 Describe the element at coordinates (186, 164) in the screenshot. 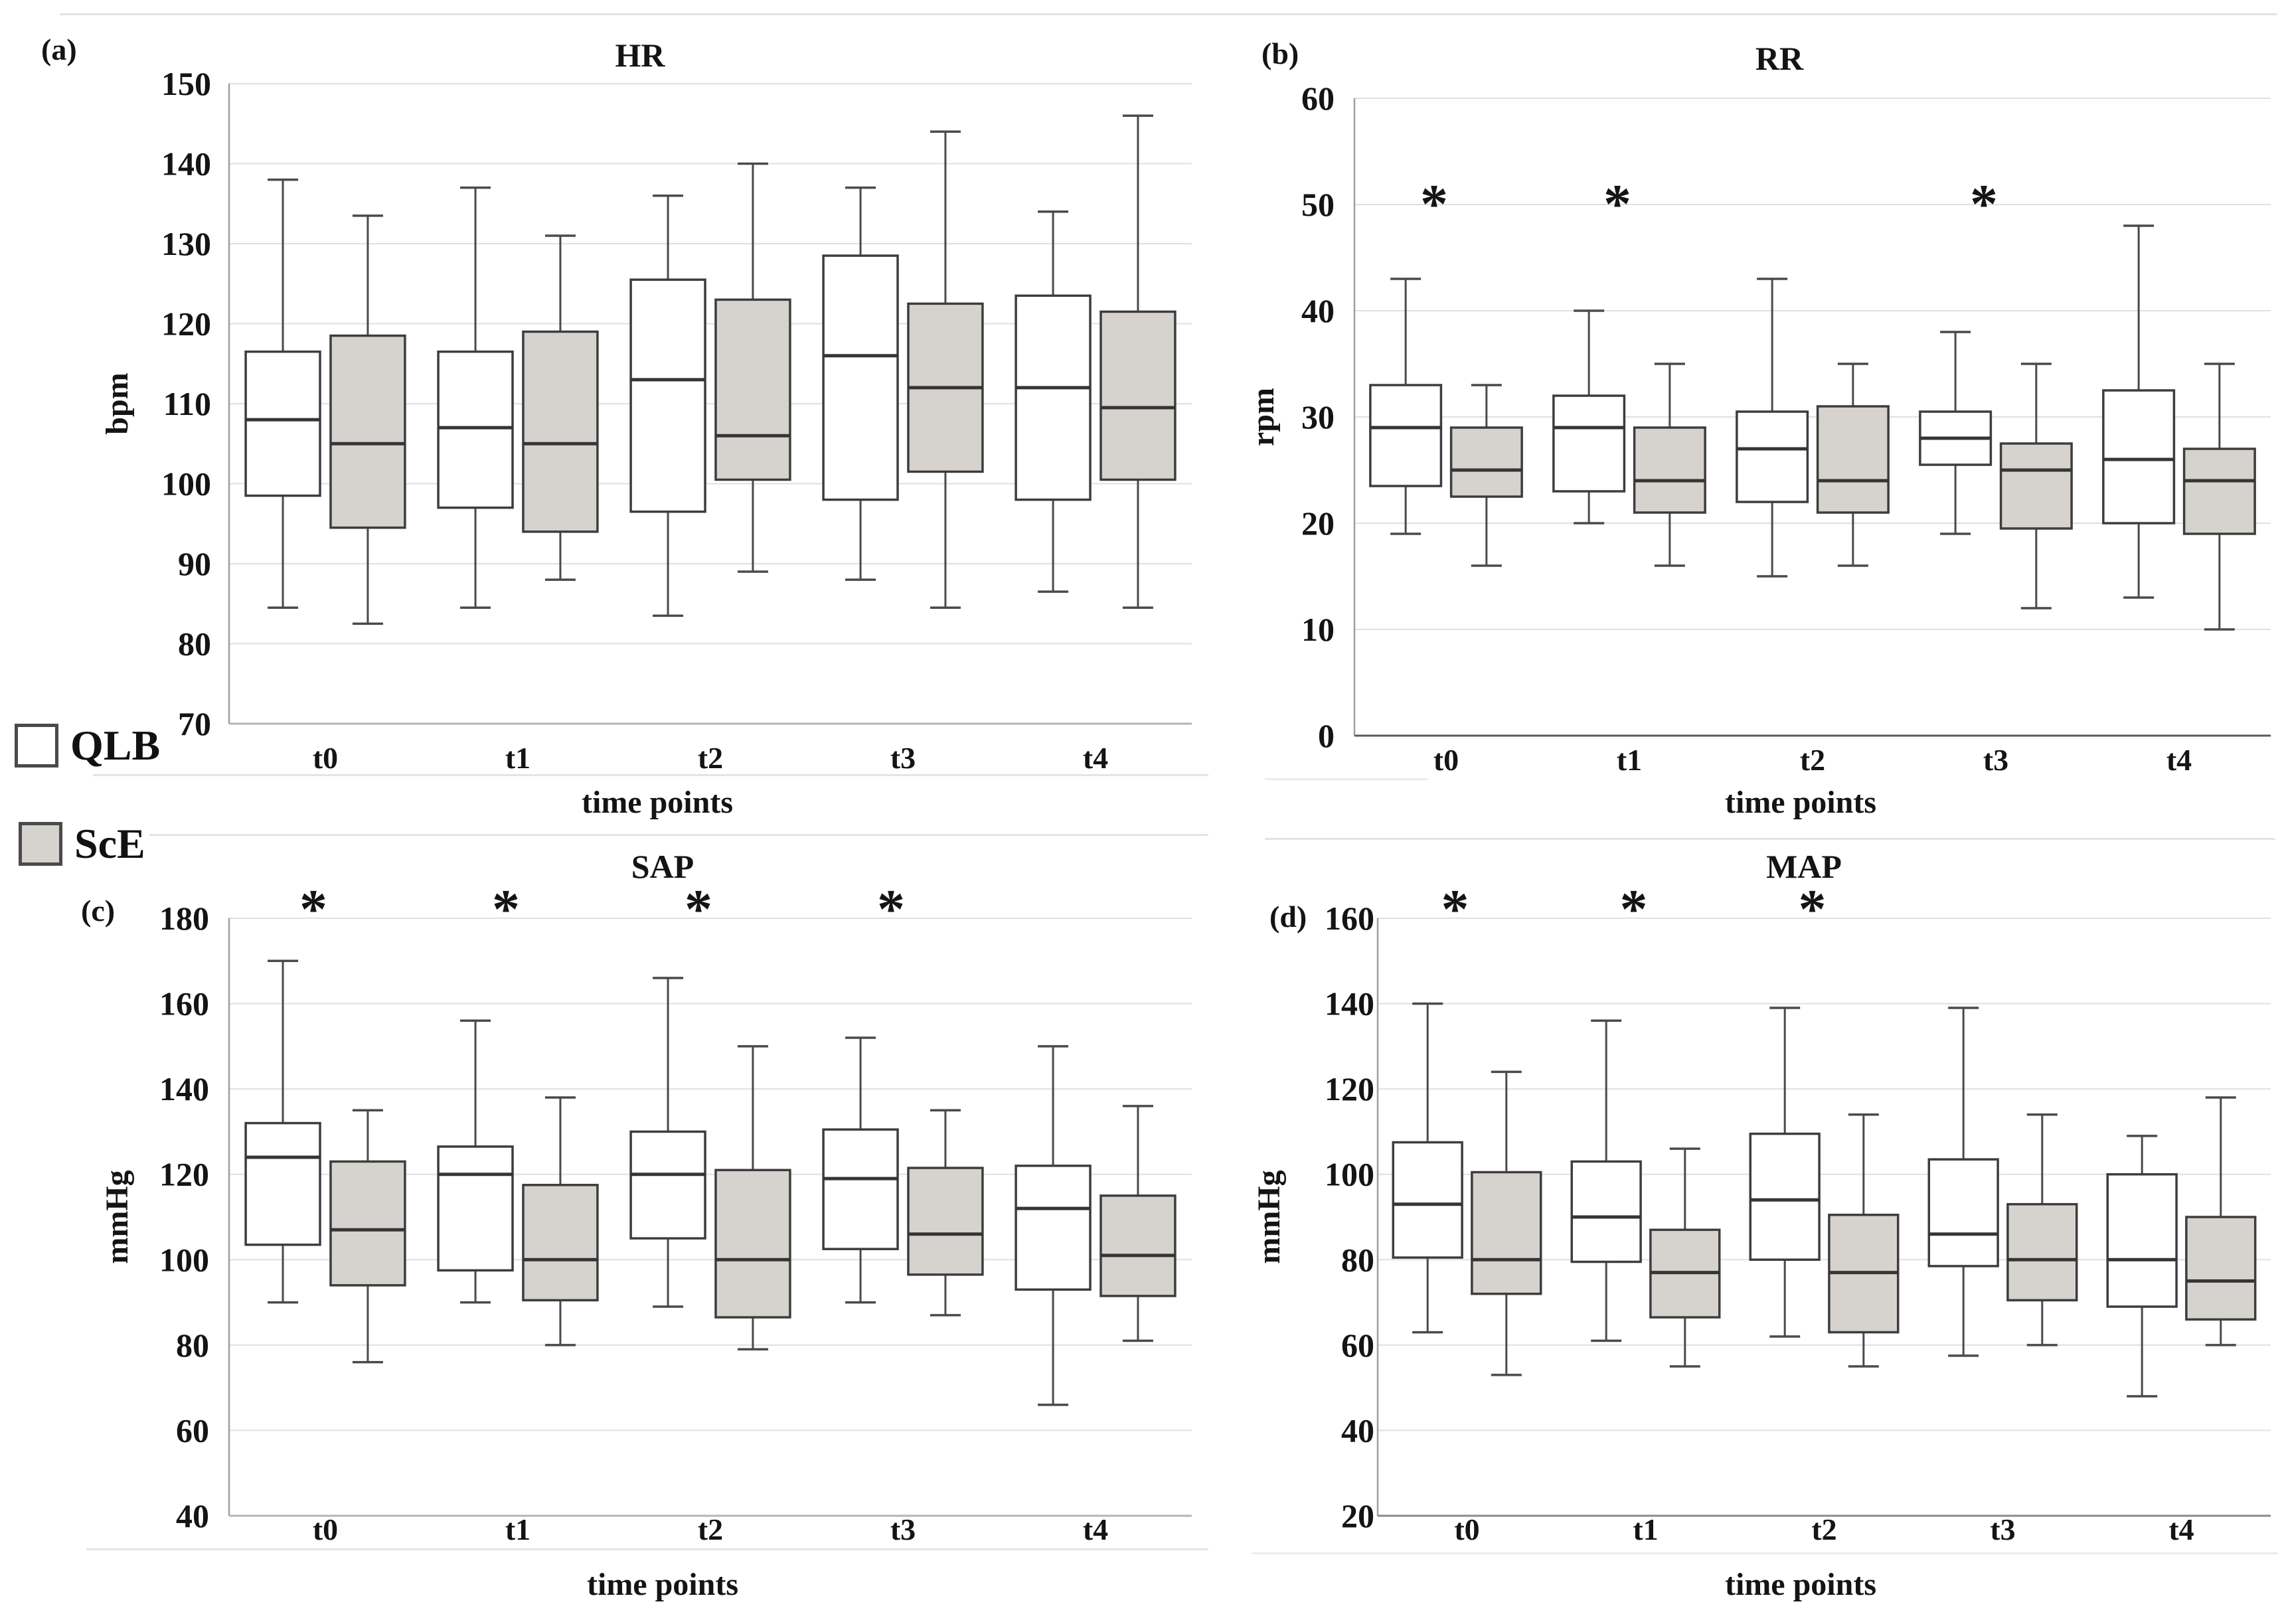

I see `hr-ytick-140: 140` at that location.